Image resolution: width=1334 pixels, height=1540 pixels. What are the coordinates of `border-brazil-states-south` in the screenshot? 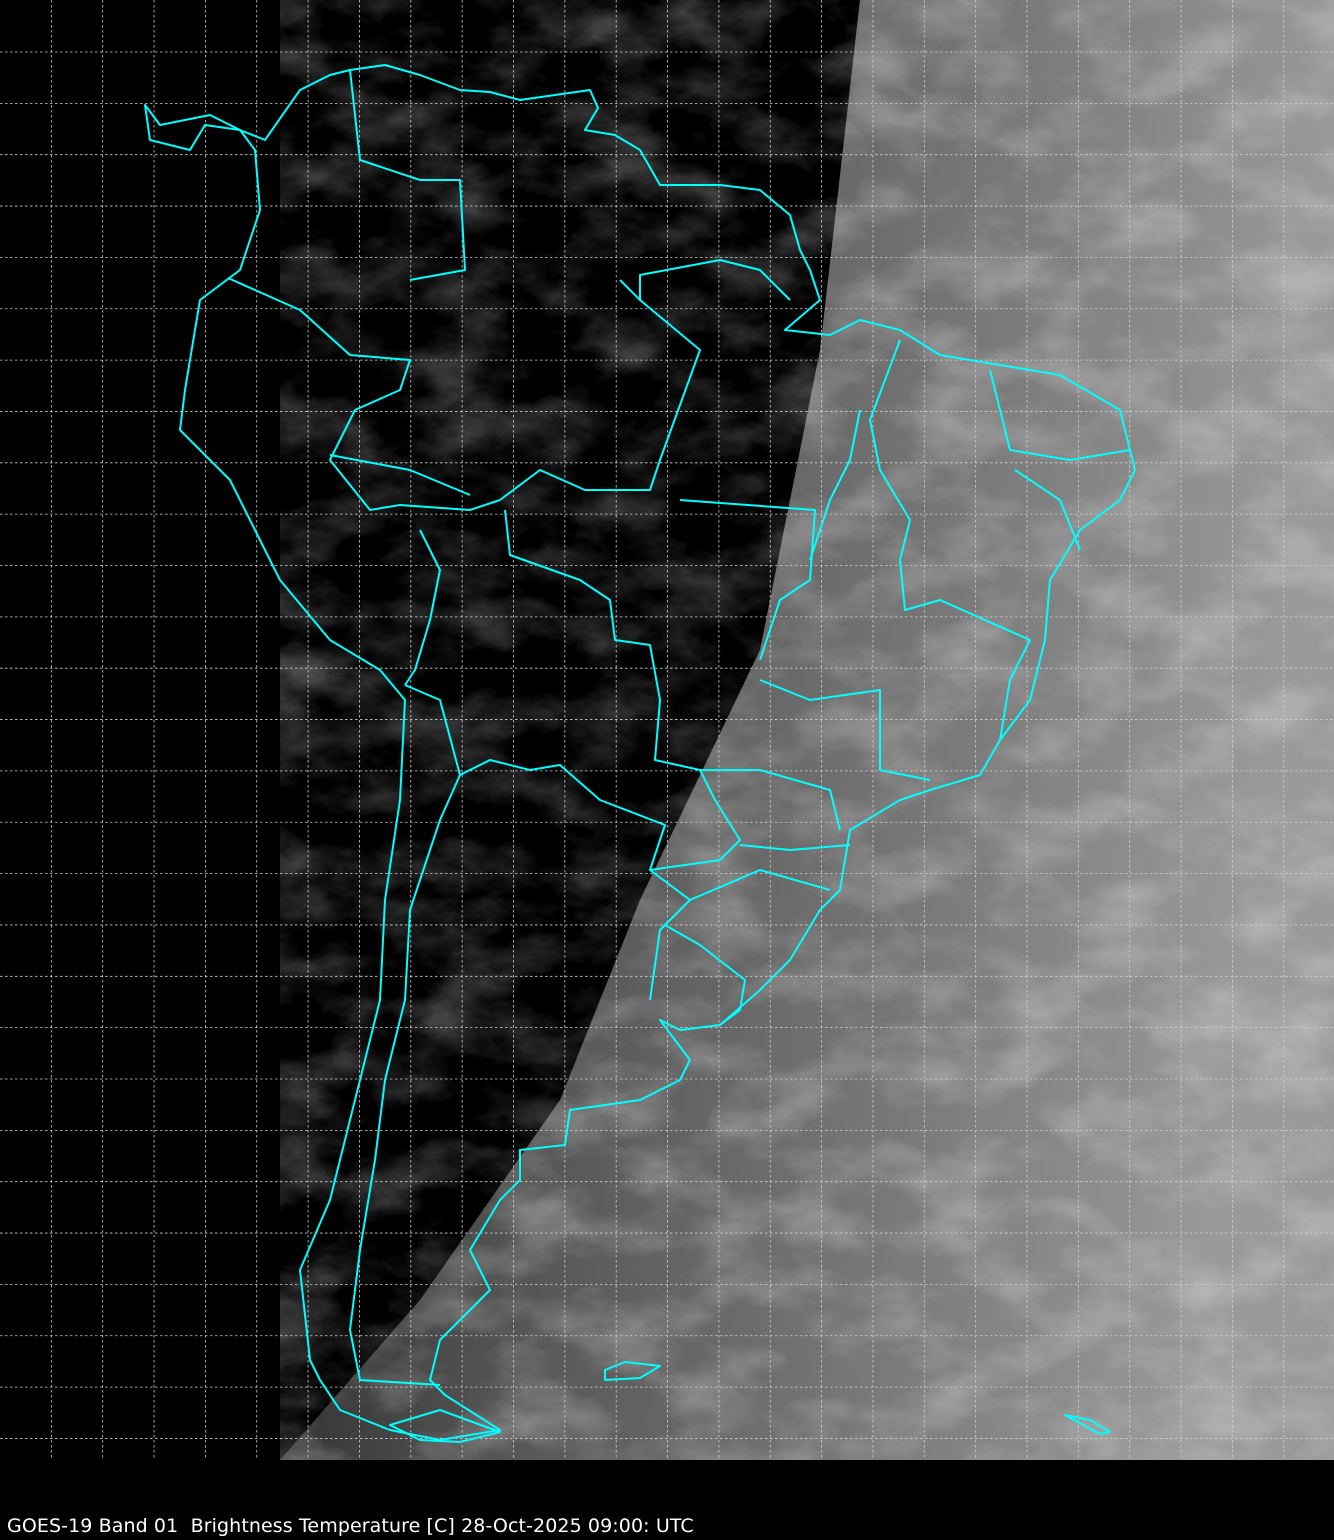 It's located at (810, 790).